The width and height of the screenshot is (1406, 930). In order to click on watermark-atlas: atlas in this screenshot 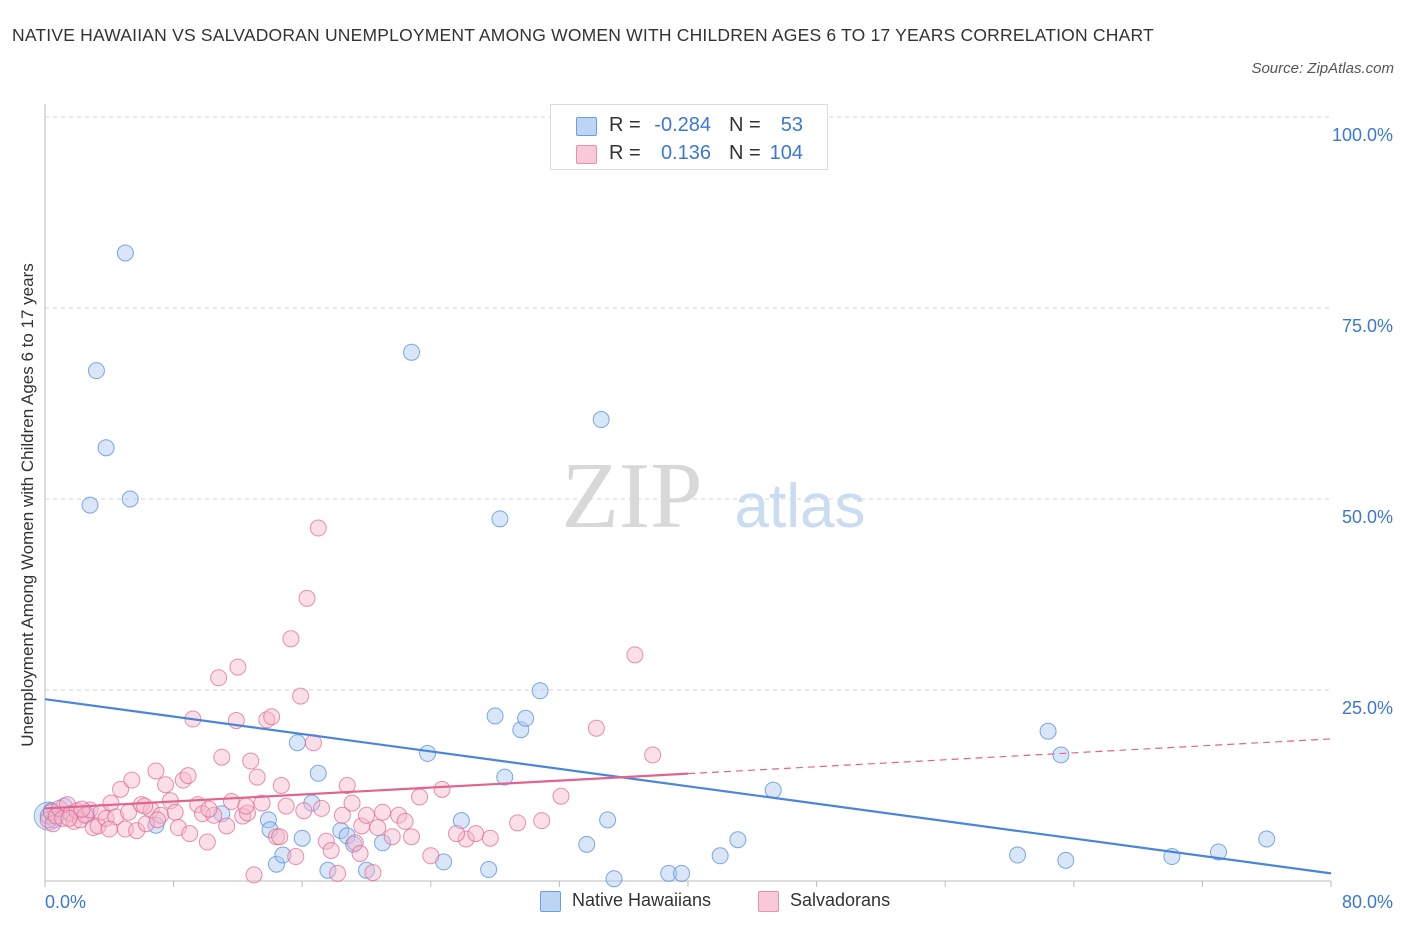, I will do `click(800, 506)`.